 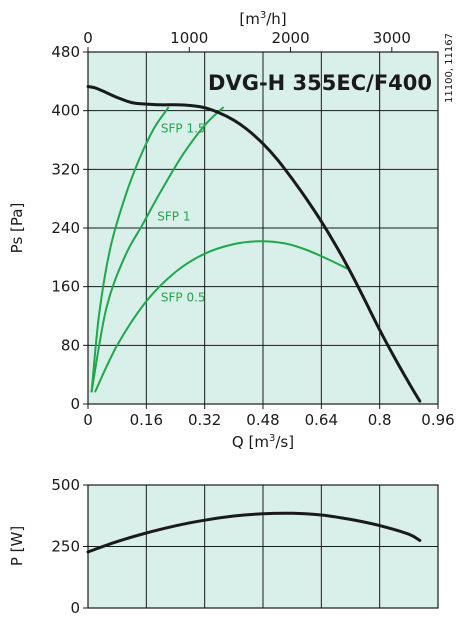 I want to click on chart-title: DVG-H 355EC/F400, so click(x=320, y=83).